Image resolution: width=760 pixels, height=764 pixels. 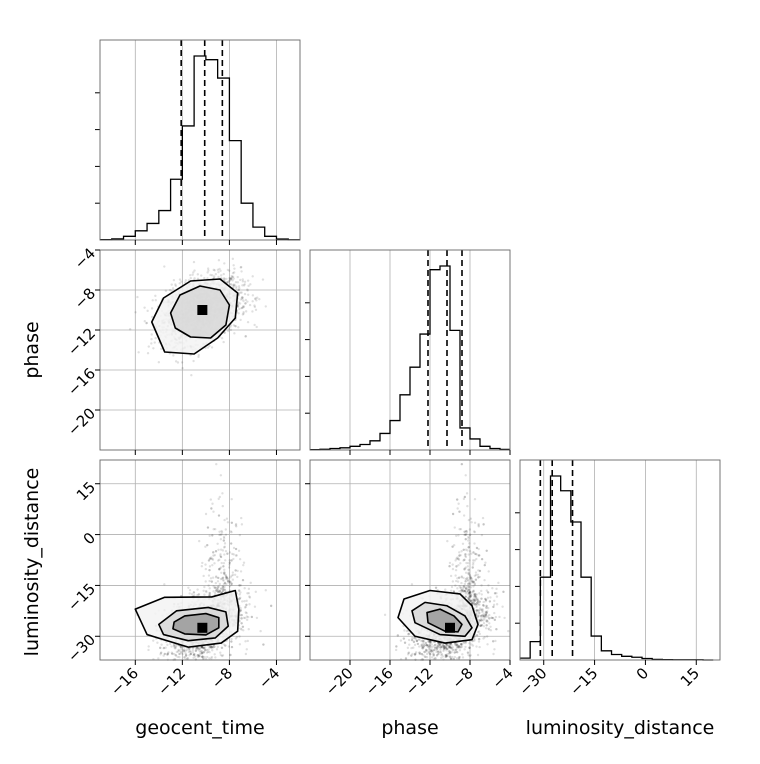 I want to click on density-peak-geocent-time-vs-phase, so click(x=202, y=310).